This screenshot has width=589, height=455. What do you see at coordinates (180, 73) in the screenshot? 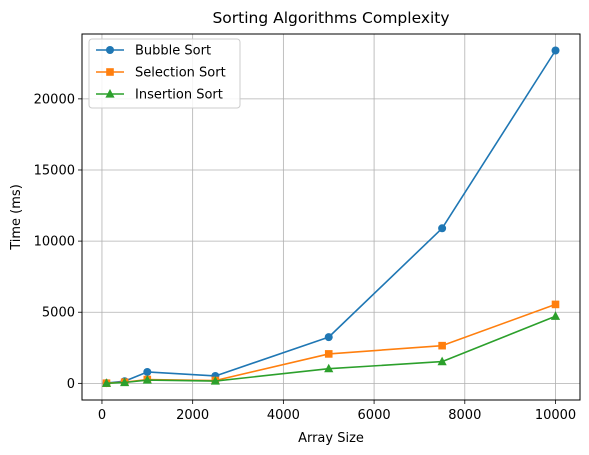
I see `legend-label: Selection Sort` at bounding box center [180, 73].